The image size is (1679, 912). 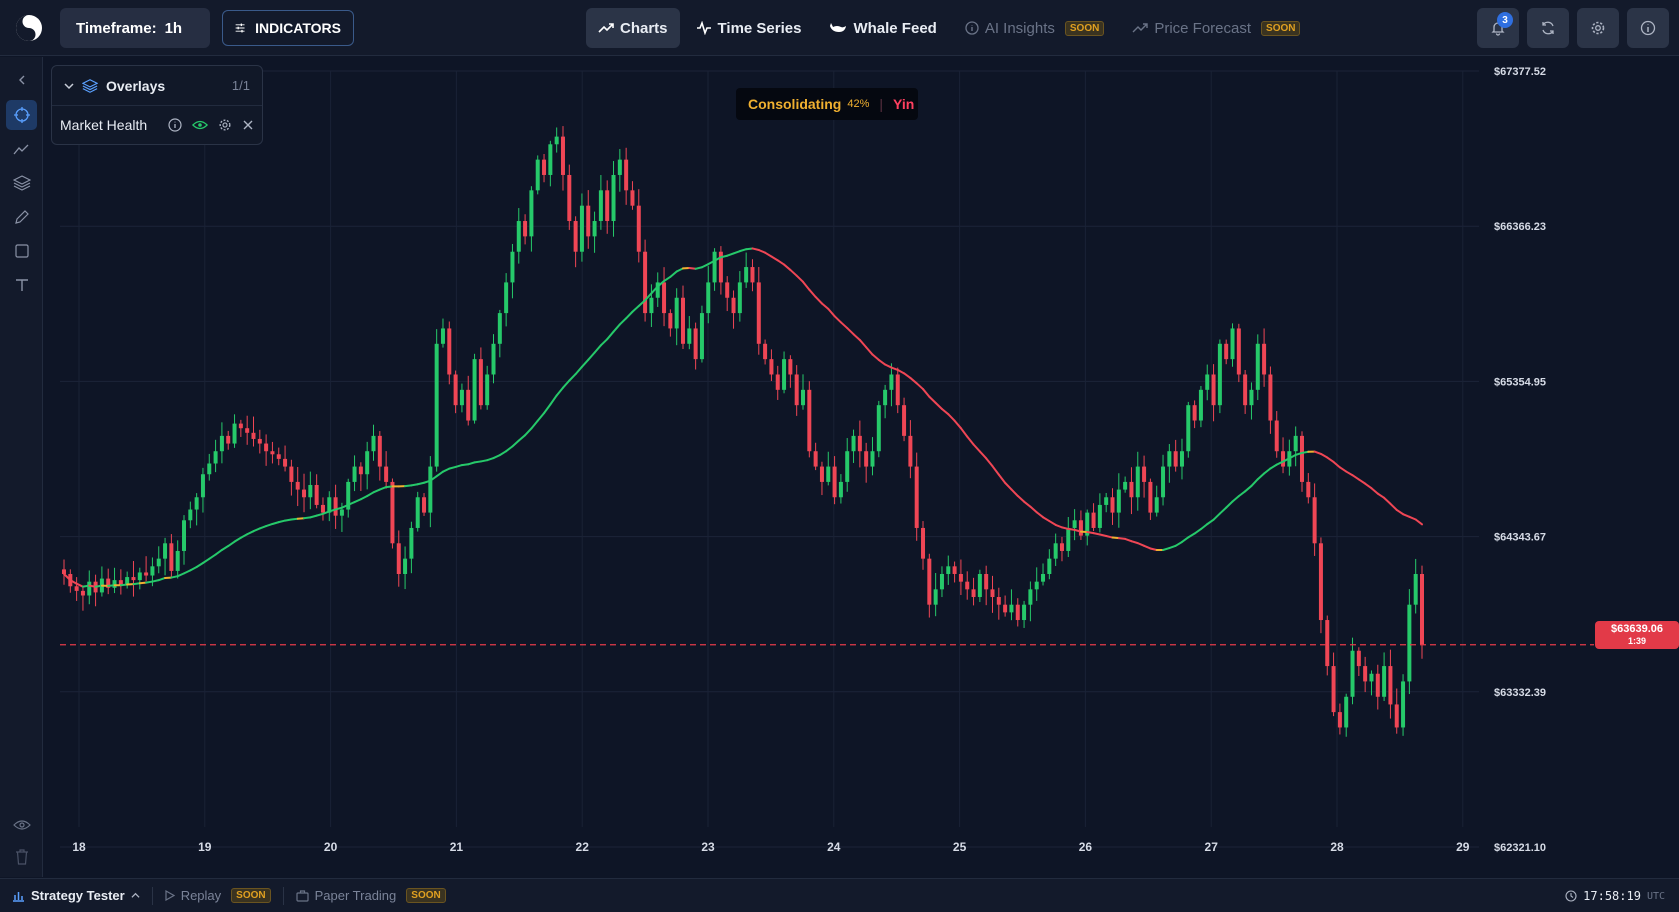 I want to click on replay-button: Replay SOON, so click(x=218, y=895).